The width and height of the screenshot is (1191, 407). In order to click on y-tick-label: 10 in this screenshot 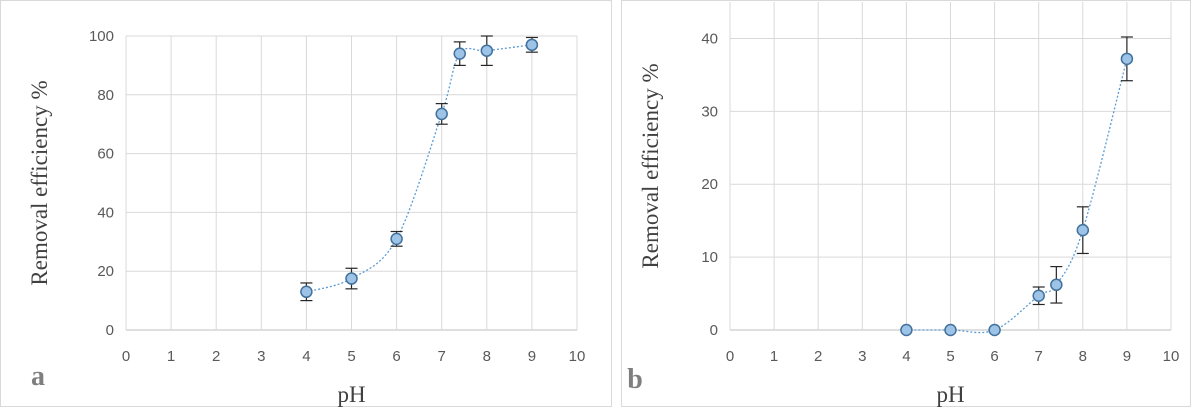, I will do `click(709, 257)`.